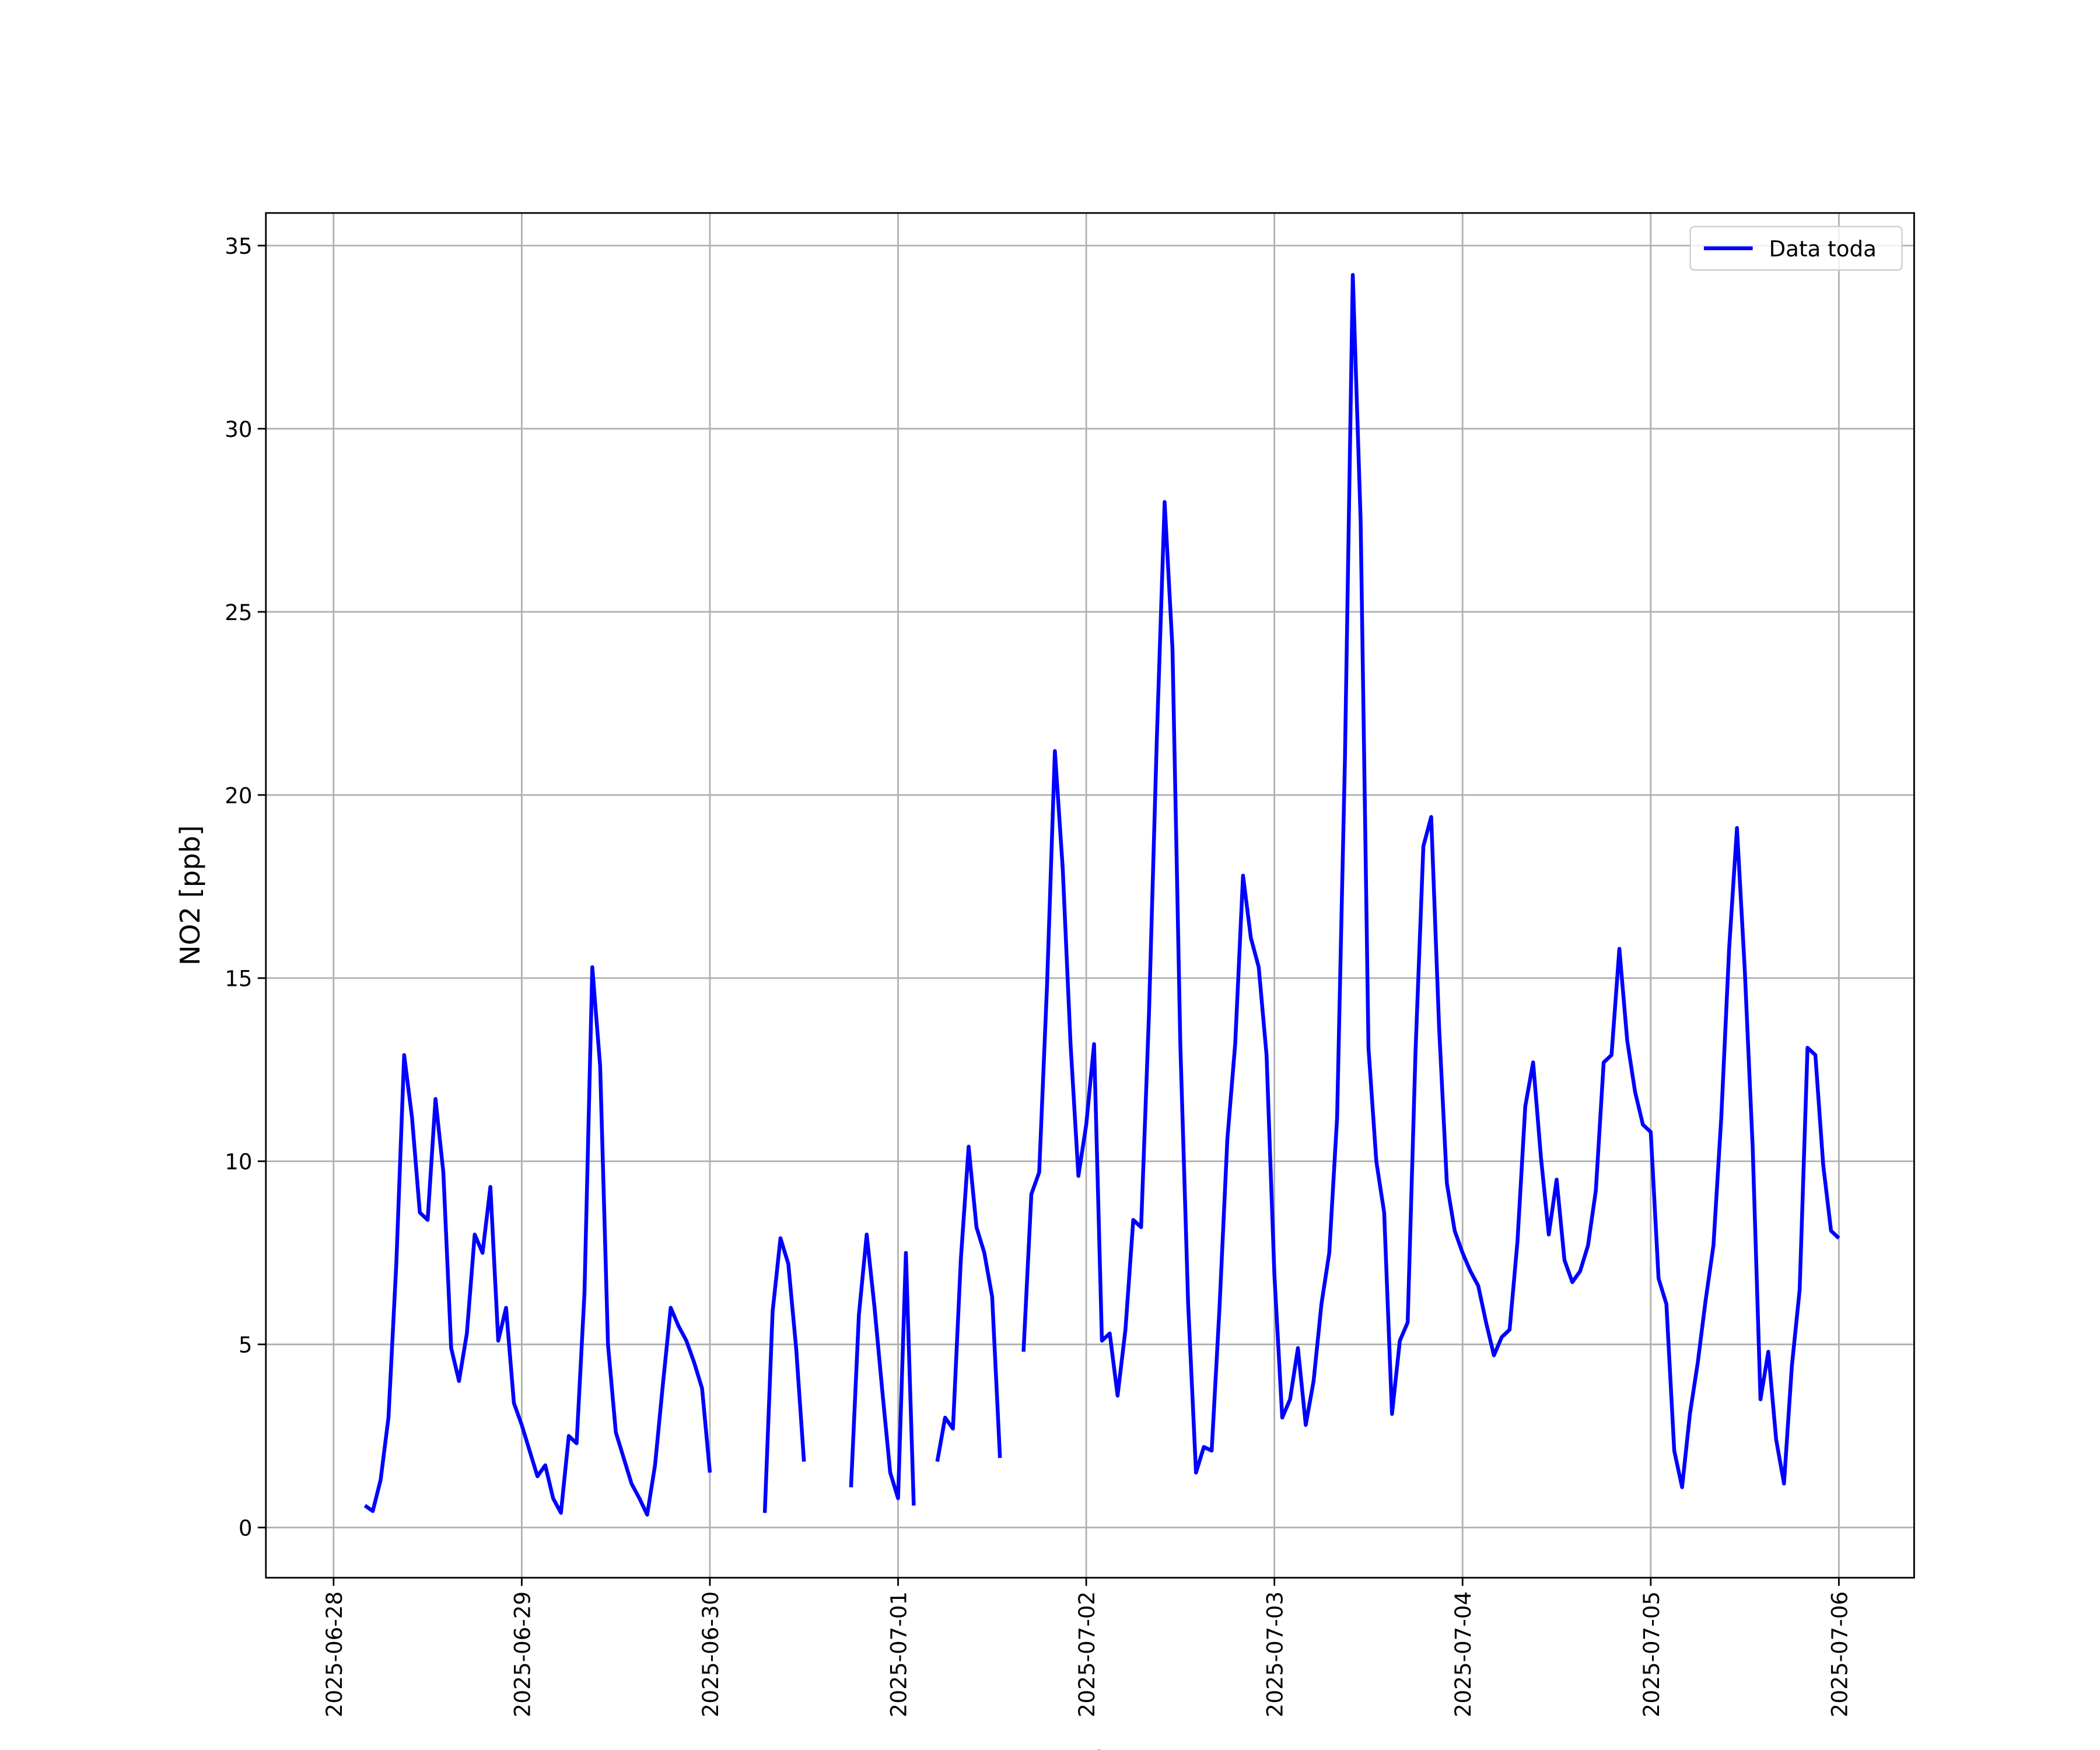 The width and height of the screenshot is (2100, 1750). What do you see at coordinates (238, 612) in the screenshot?
I see `y-tick-label: 25` at bounding box center [238, 612].